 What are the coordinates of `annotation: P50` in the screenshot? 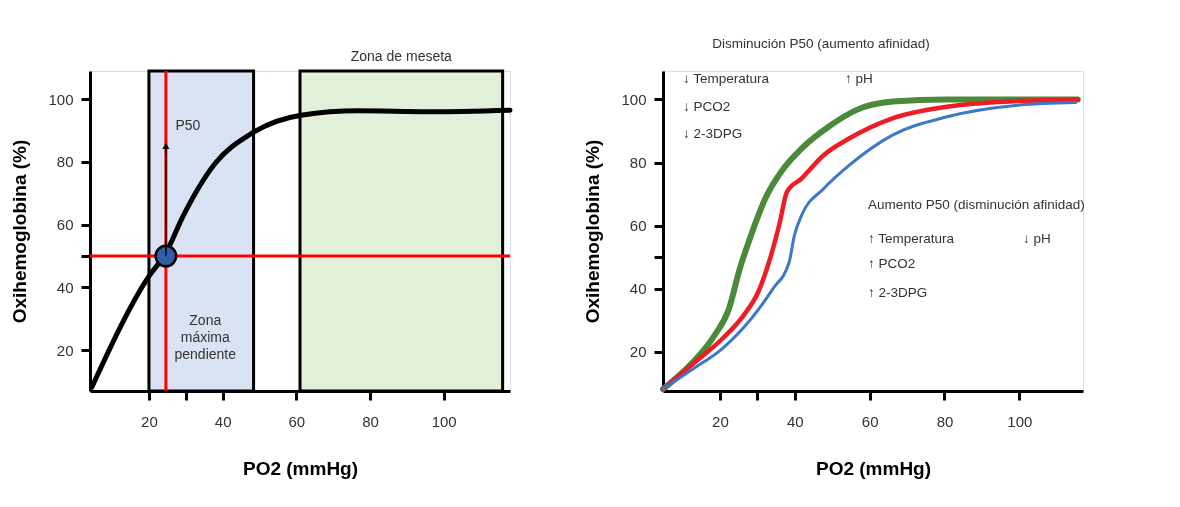 It's located at (188, 125).